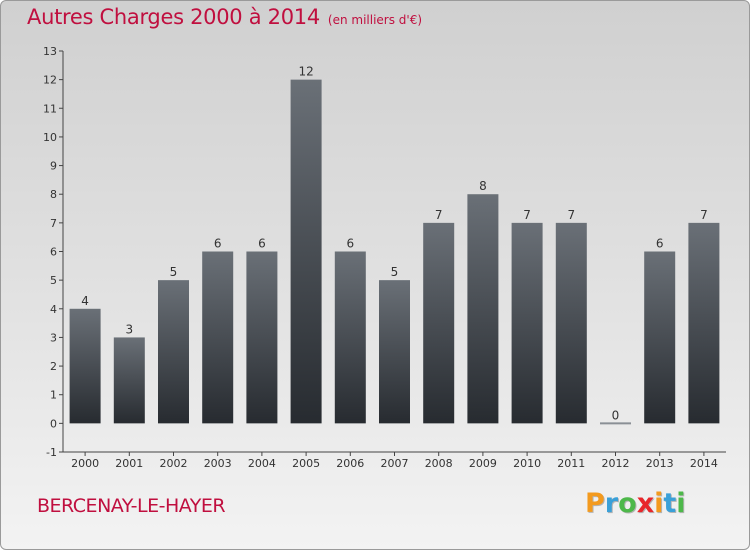  Describe the element at coordinates (129, 463) in the screenshot. I see `x-tick-label: 2001` at that location.